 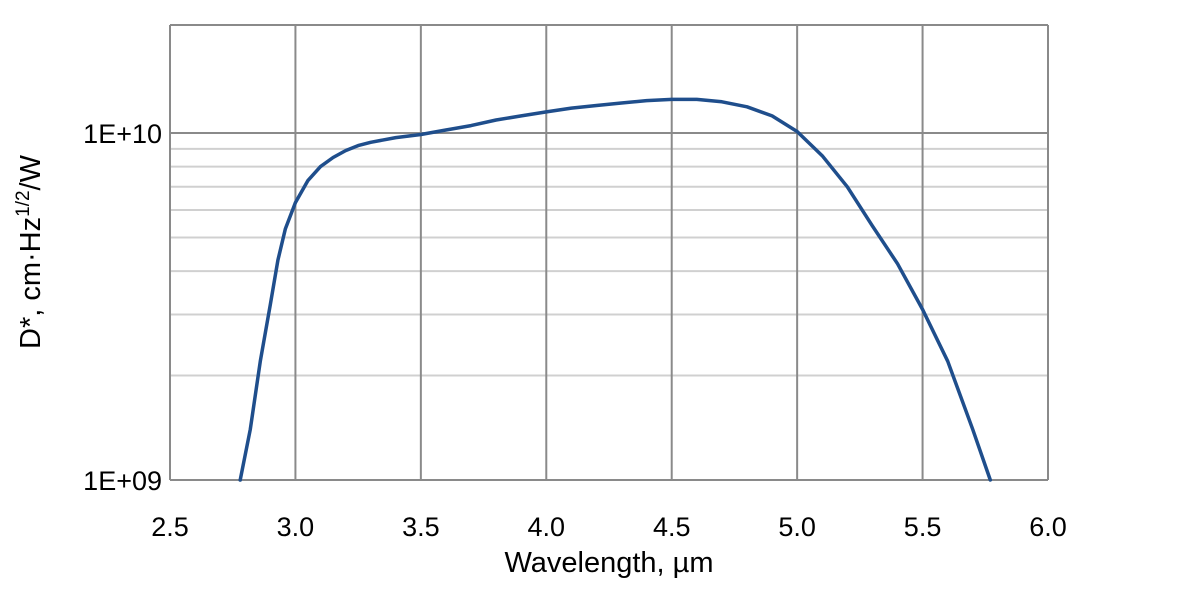 I want to click on x-tick-label: 3.5, so click(x=421, y=527).